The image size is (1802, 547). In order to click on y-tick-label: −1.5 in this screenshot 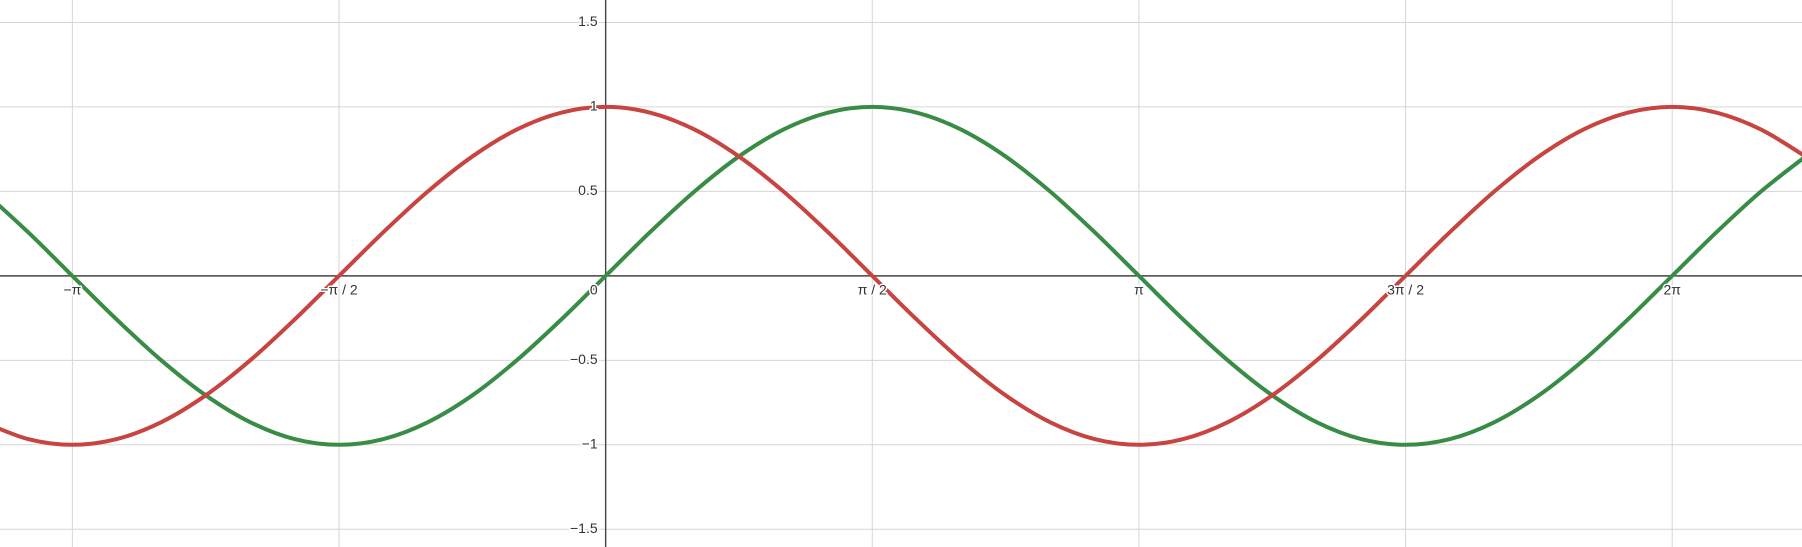, I will do `click(584, 528)`.